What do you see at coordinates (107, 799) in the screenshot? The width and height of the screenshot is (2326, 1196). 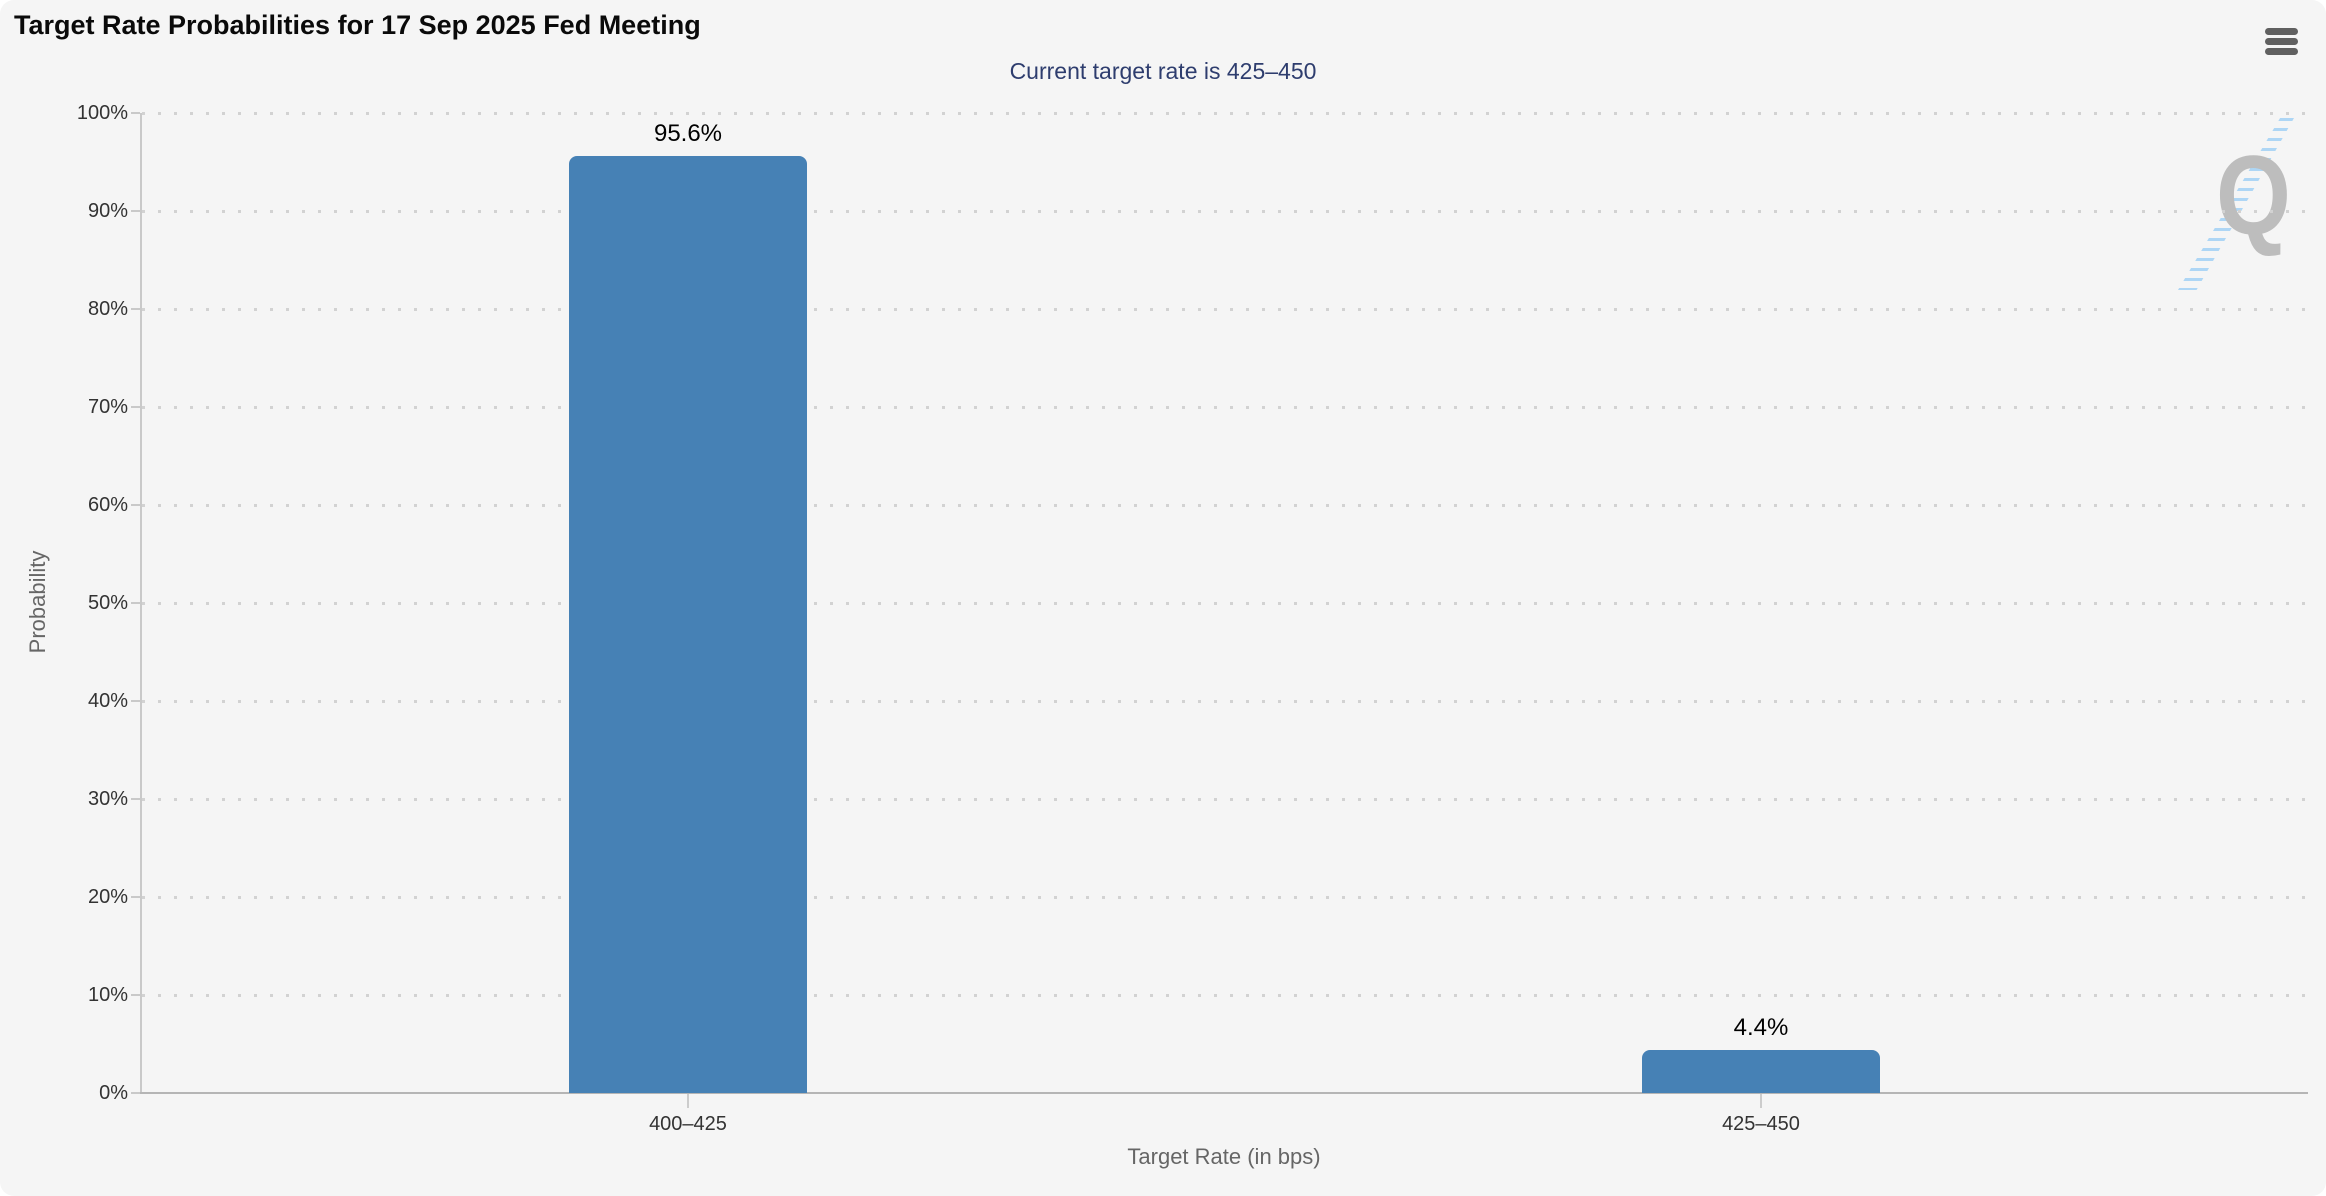 I see `y-tick-label: 30%` at bounding box center [107, 799].